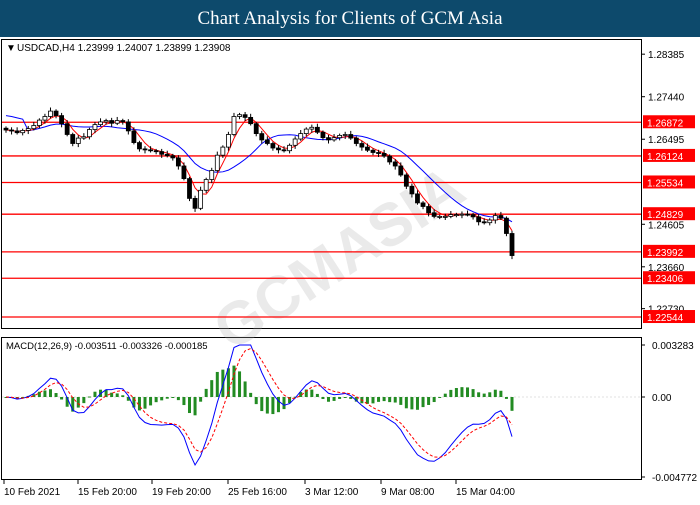 The width and height of the screenshot is (700, 505). What do you see at coordinates (669, 214) in the screenshot?
I see `level-label-box` at bounding box center [669, 214].